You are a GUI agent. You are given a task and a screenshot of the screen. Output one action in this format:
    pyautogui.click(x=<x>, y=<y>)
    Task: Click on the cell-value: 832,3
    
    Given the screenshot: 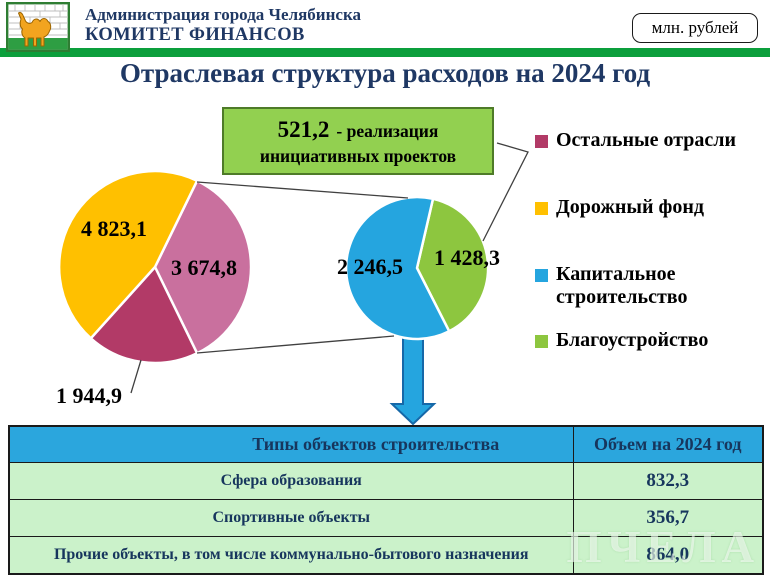 What is the action you would take?
    pyautogui.click(x=668, y=481)
    